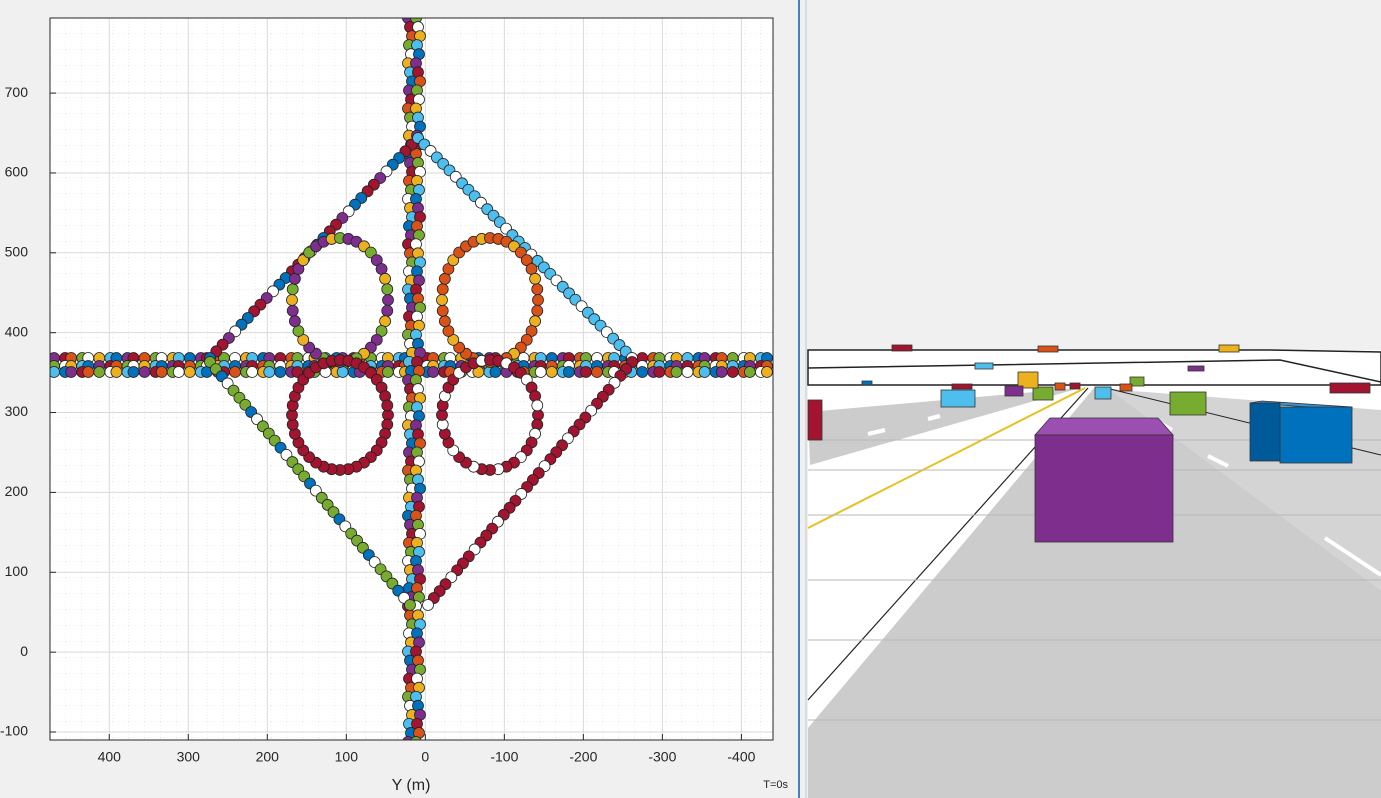 This screenshot has height=798, width=1381. I want to click on y-tick-label: 300, so click(17, 411).